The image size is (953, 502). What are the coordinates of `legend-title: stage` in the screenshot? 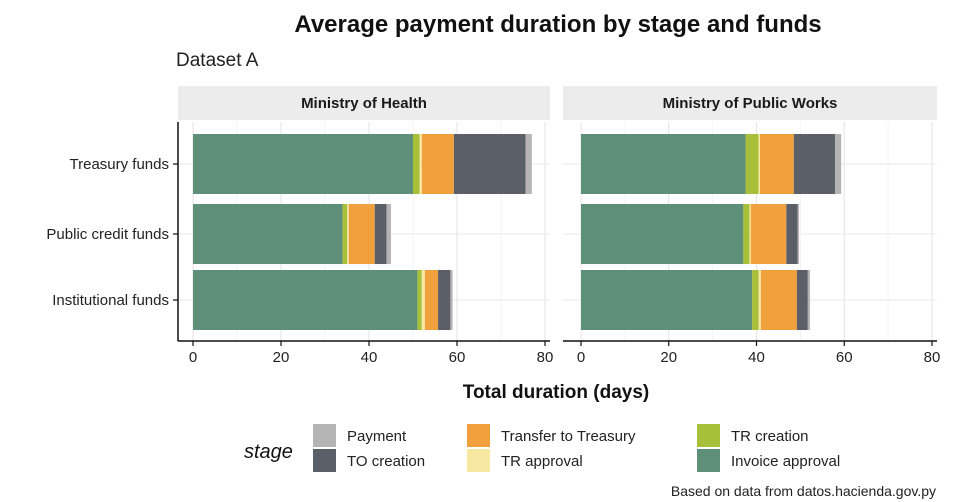 It's located at (268, 452).